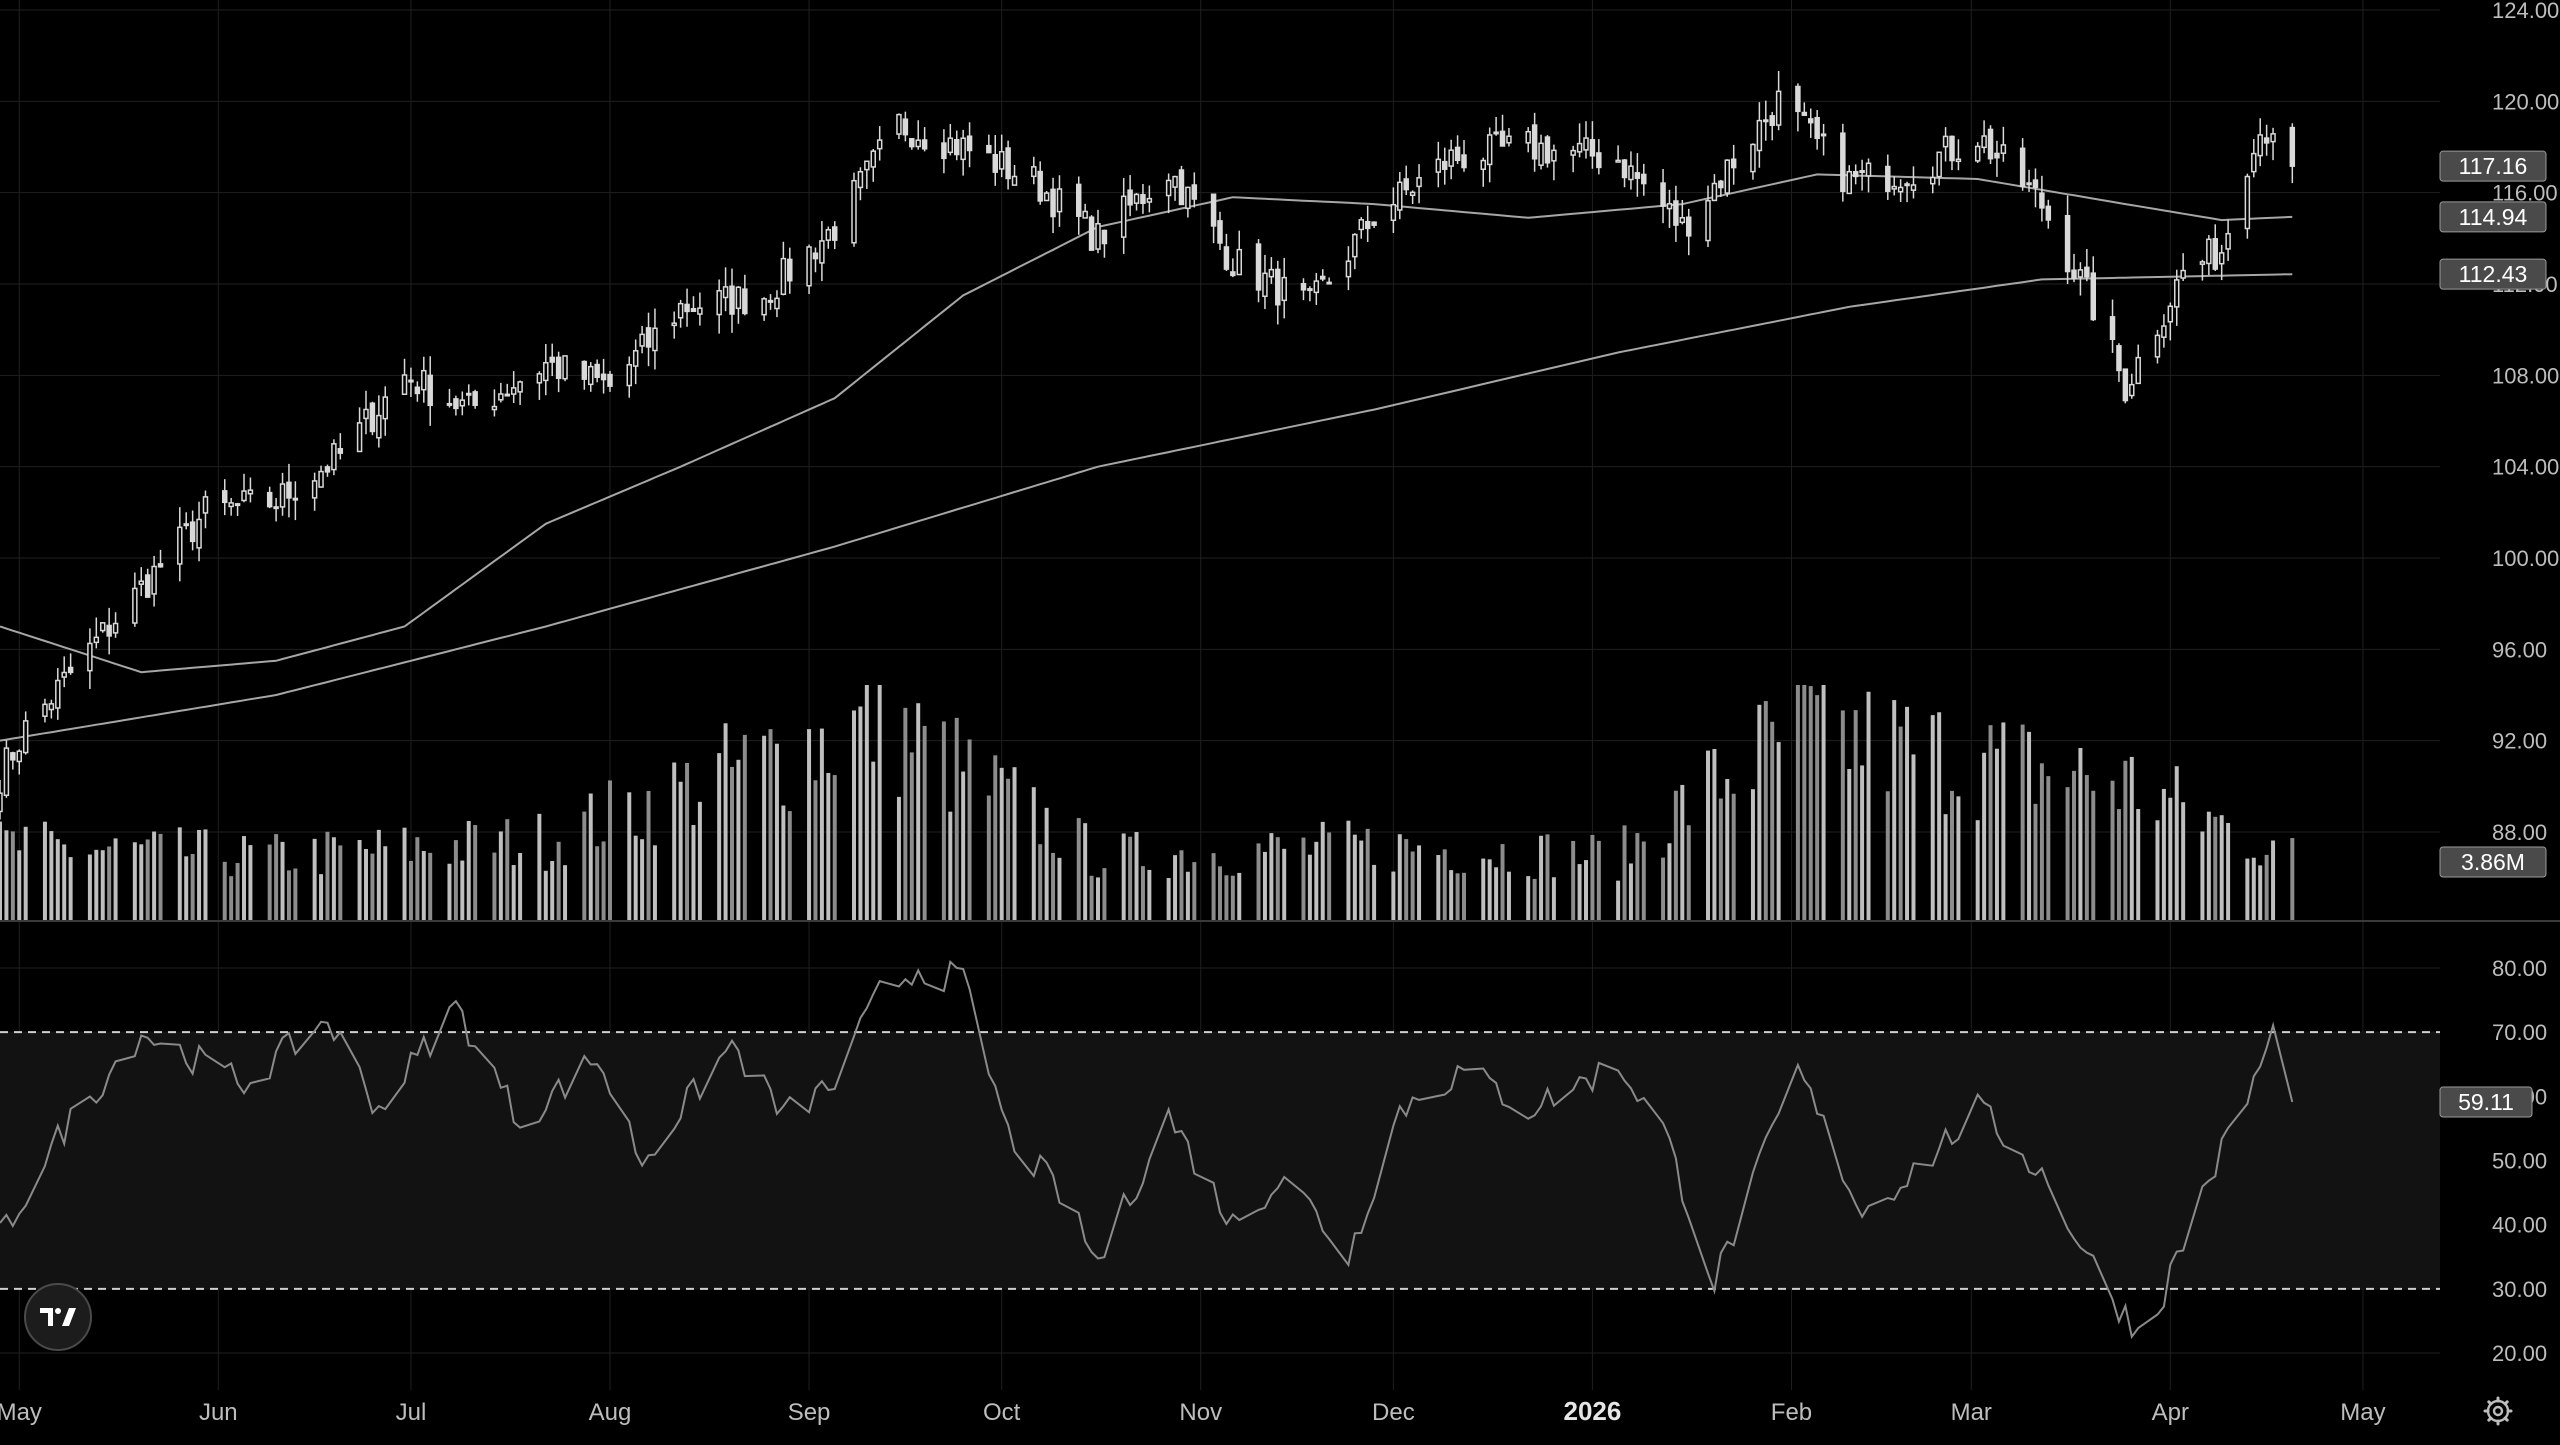 The image size is (2560, 1445). Describe the element at coordinates (2486, 1102) in the screenshot. I see `rsi-value-tag-box` at that location.